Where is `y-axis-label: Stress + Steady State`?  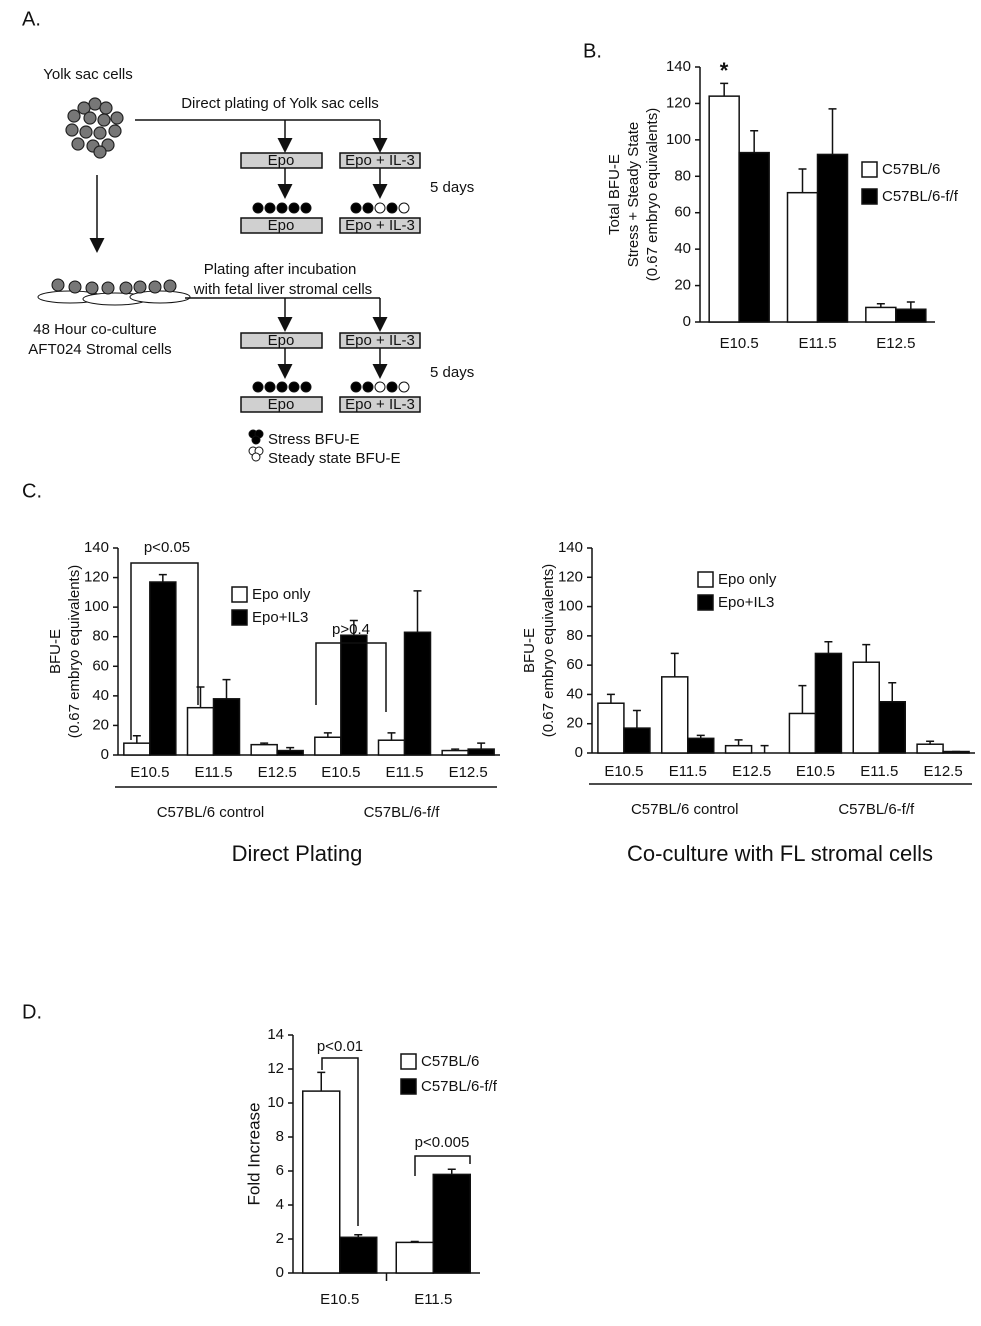
y-axis-label: Stress + Steady State is located at coordinates (633, 195).